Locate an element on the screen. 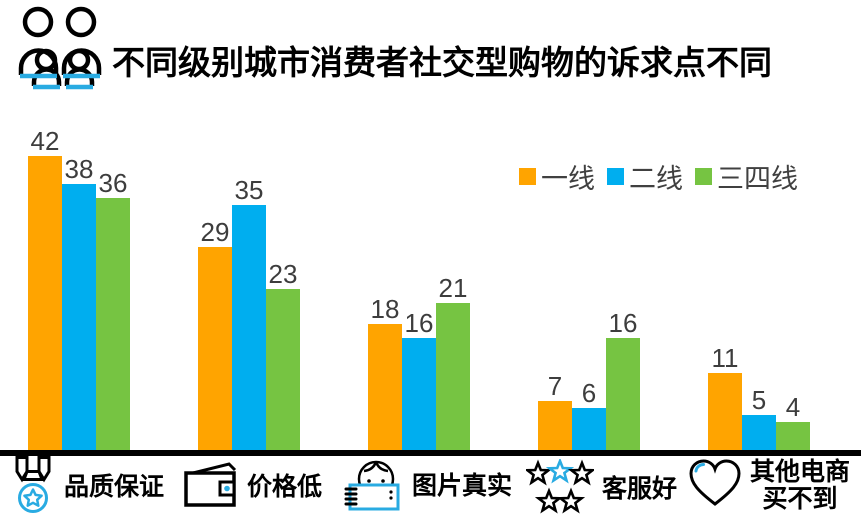 This screenshot has width=861, height=523. page-title: 不同级别城市消费者社交型购物的诉求点不同 is located at coordinates (442, 62).